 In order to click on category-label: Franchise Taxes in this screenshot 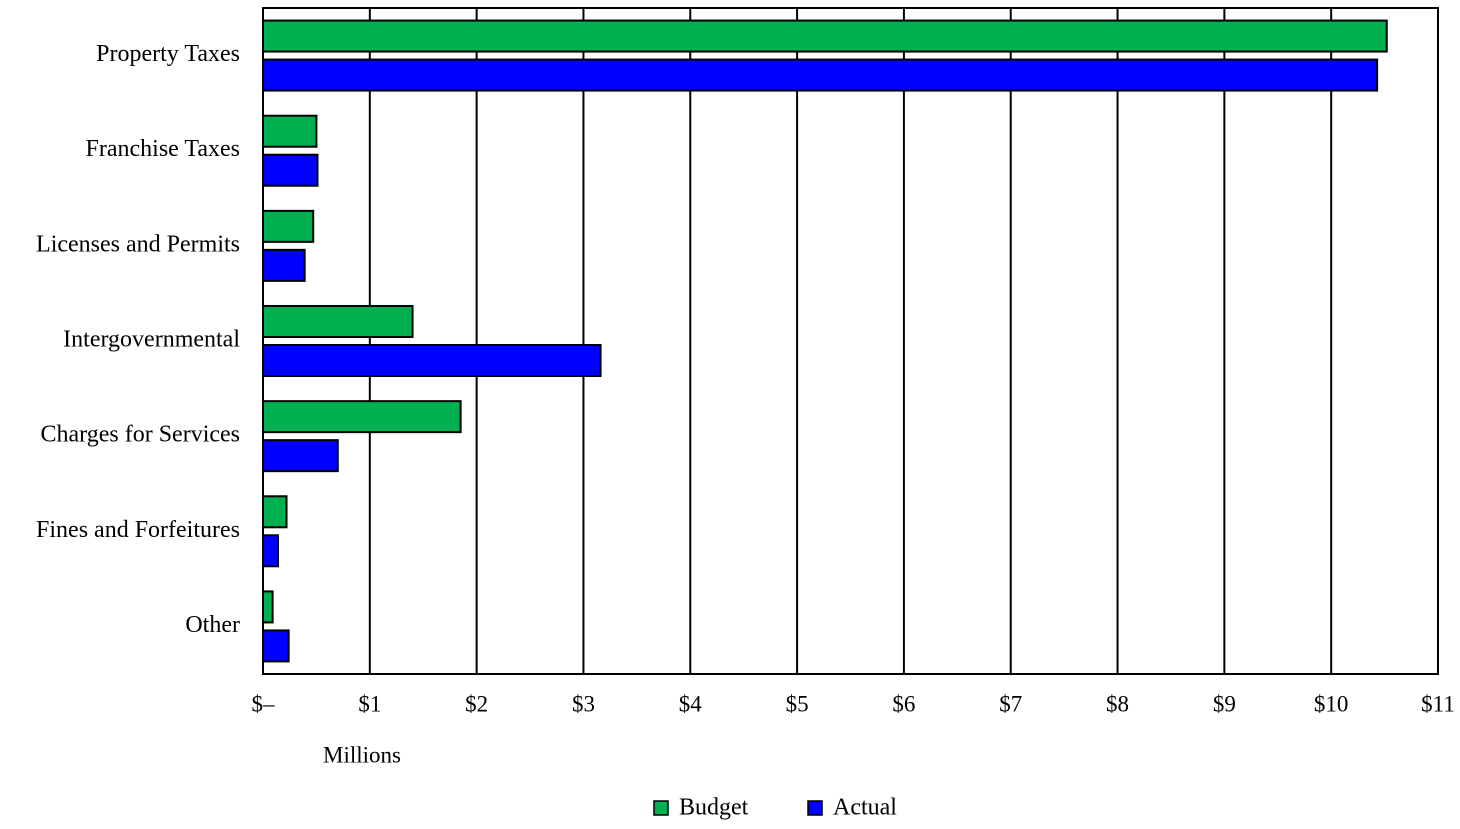, I will do `click(163, 149)`.